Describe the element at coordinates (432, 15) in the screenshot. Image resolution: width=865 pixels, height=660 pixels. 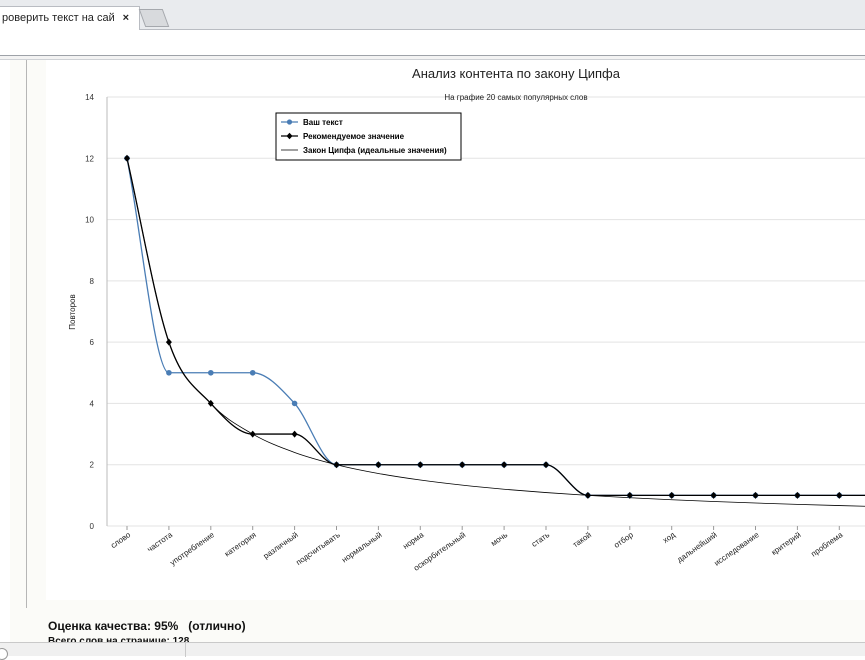
I see `browser-tab-bar: роверить текст на сай ×` at that location.